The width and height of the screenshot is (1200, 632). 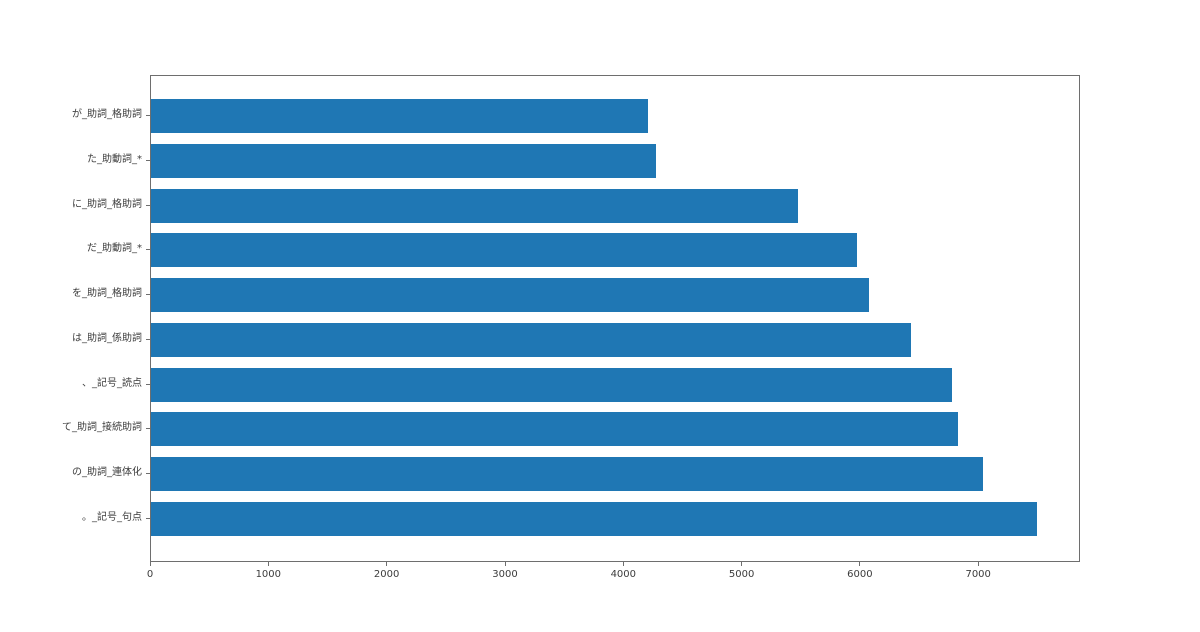 What do you see at coordinates (386, 574) in the screenshot?
I see `x-tick-label: 2000` at bounding box center [386, 574].